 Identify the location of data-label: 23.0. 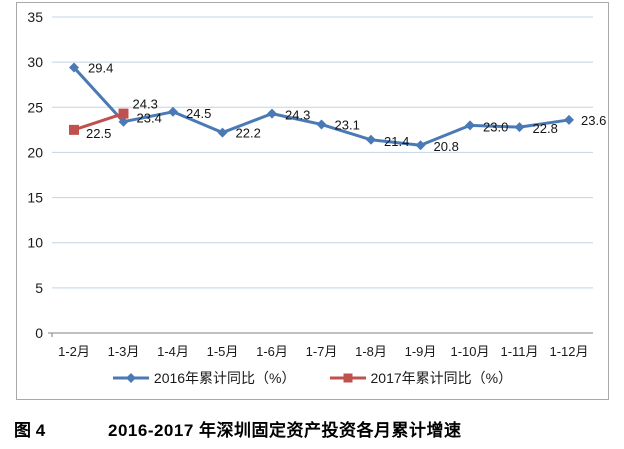
(495, 126).